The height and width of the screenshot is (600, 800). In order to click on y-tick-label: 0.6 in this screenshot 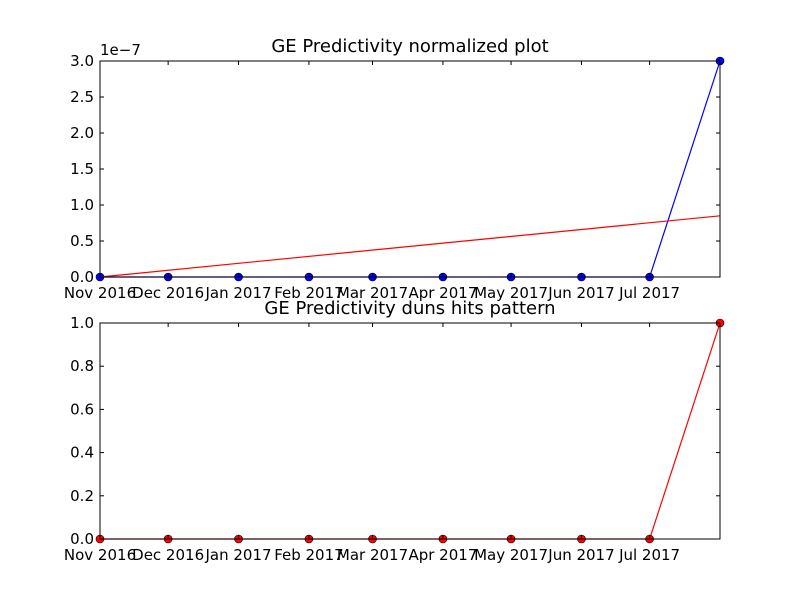, I will do `click(82, 409)`.